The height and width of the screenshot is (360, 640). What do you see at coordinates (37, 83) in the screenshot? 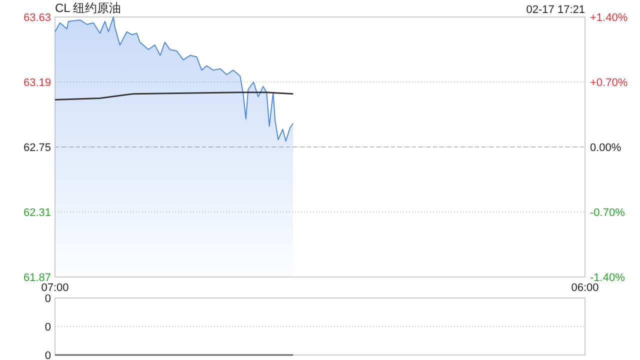
I see `y-tick-label: 63.19` at bounding box center [37, 83].